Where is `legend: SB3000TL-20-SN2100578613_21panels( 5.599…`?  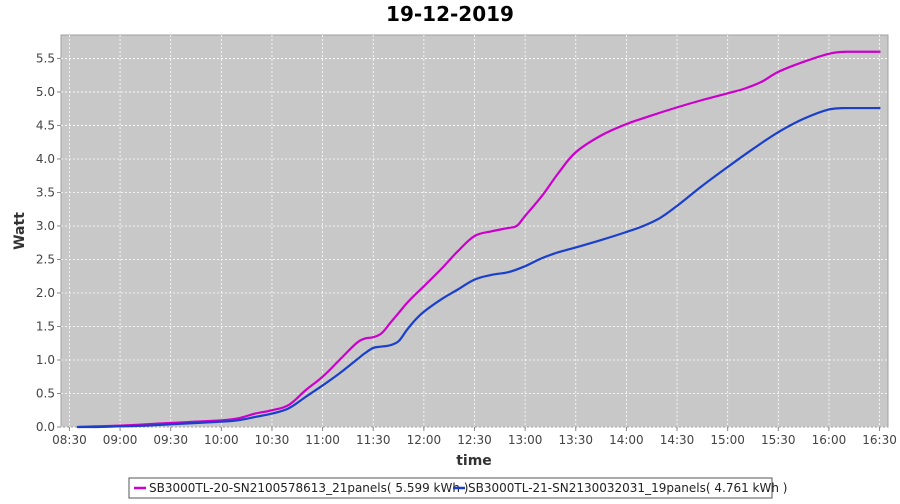 legend: SB3000TL-20-SN2100578613_21panels( 5.599… is located at coordinates (457, 488).